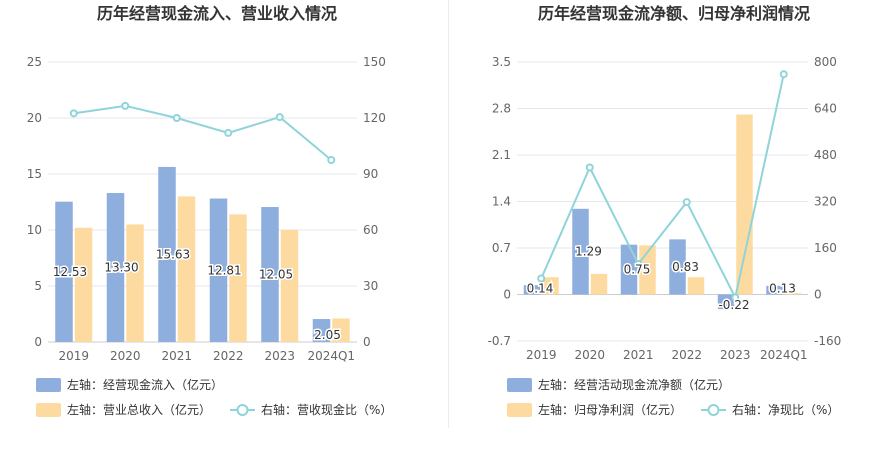  I want to click on bar-data-label: 12.53, so click(70, 272).